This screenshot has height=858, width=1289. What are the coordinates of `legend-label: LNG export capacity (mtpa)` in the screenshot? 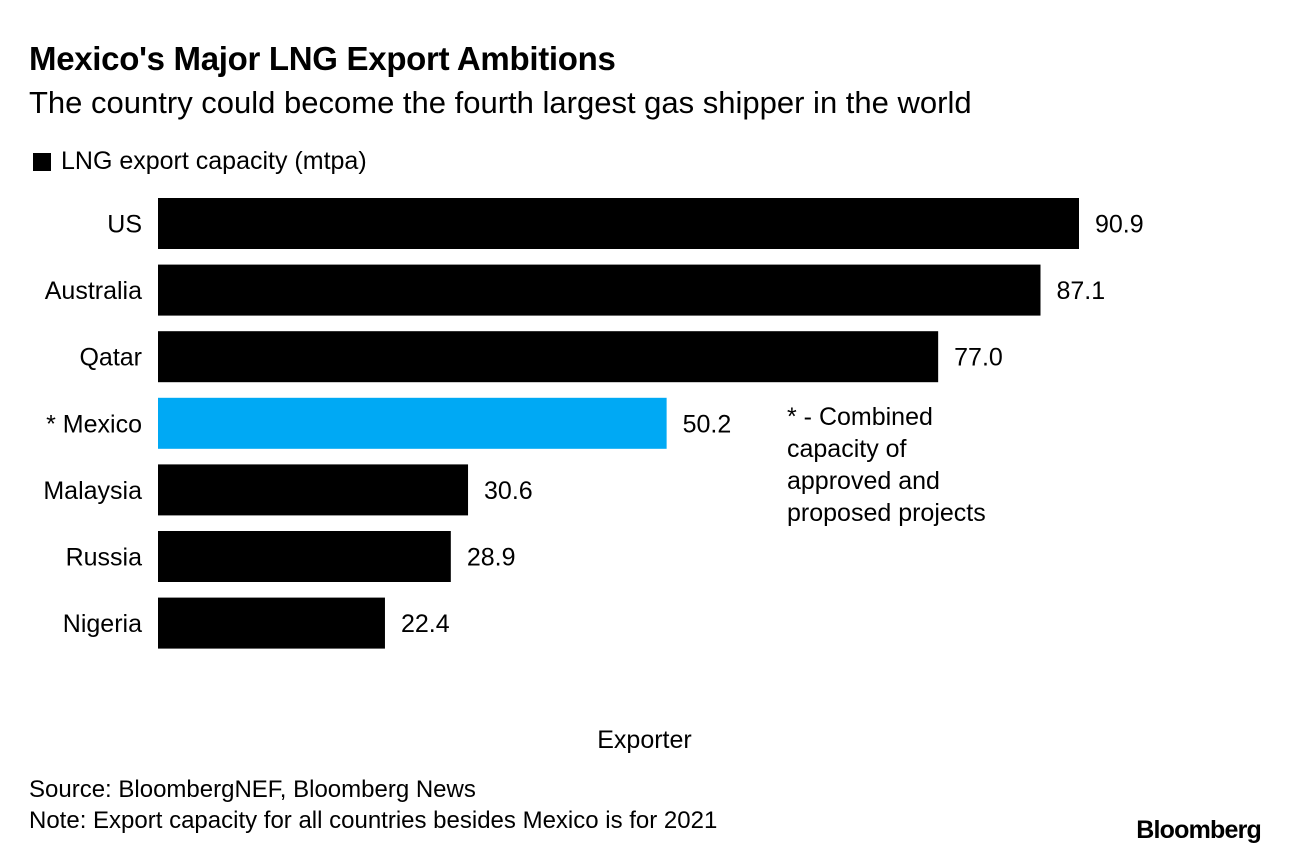 It's located at (214, 161).